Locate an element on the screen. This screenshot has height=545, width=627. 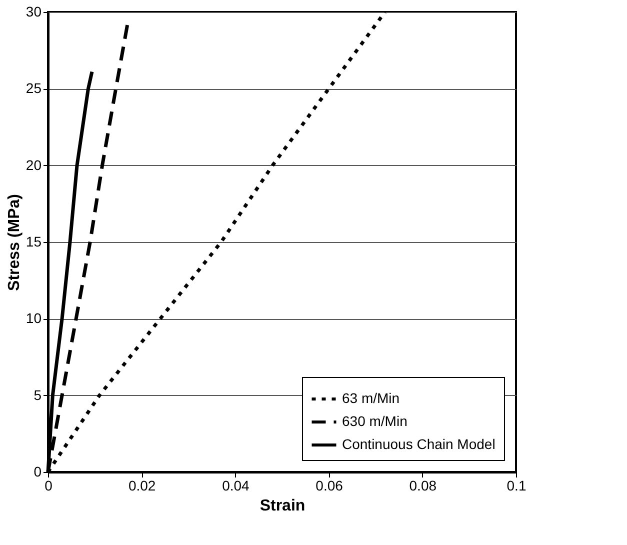
x-tick-label: 0.1 is located at coordinates (516, 486).